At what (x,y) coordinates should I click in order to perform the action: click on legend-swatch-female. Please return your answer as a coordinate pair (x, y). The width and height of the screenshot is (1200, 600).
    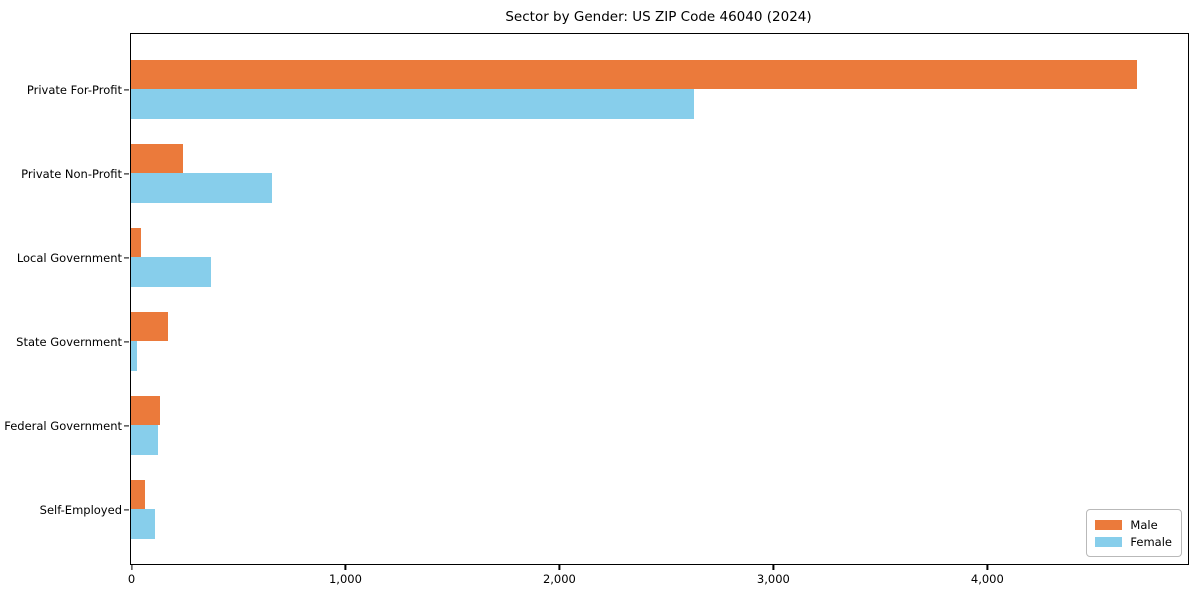
    Looking at the image, I should click on (1109, 541).